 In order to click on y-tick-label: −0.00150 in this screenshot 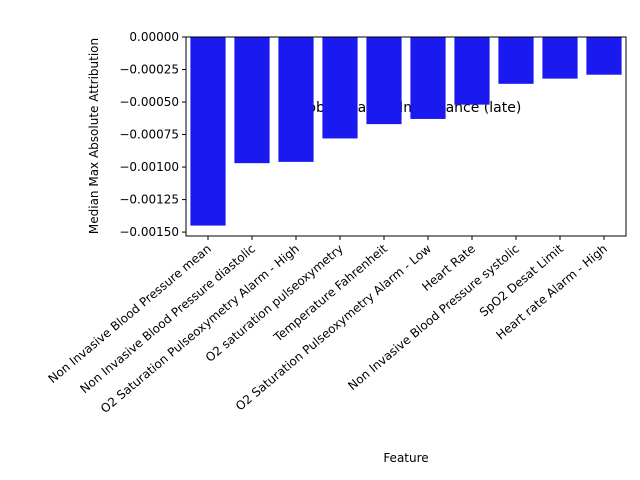, I will do `click(149, 232)`.